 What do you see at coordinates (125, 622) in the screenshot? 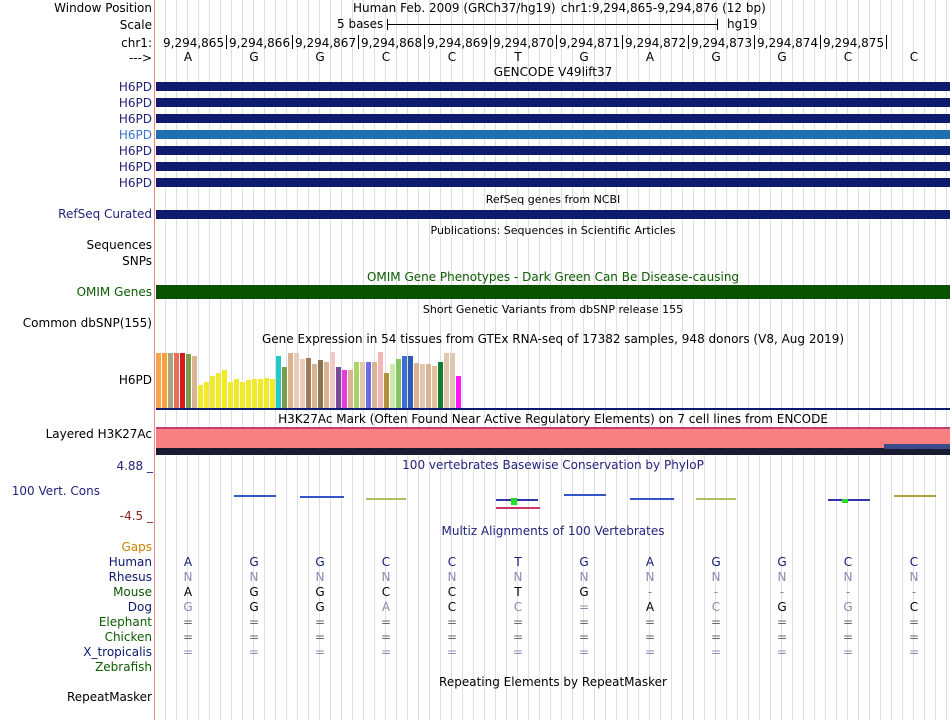
I see `species-label: Elephant` at bounding box center [125, 622].